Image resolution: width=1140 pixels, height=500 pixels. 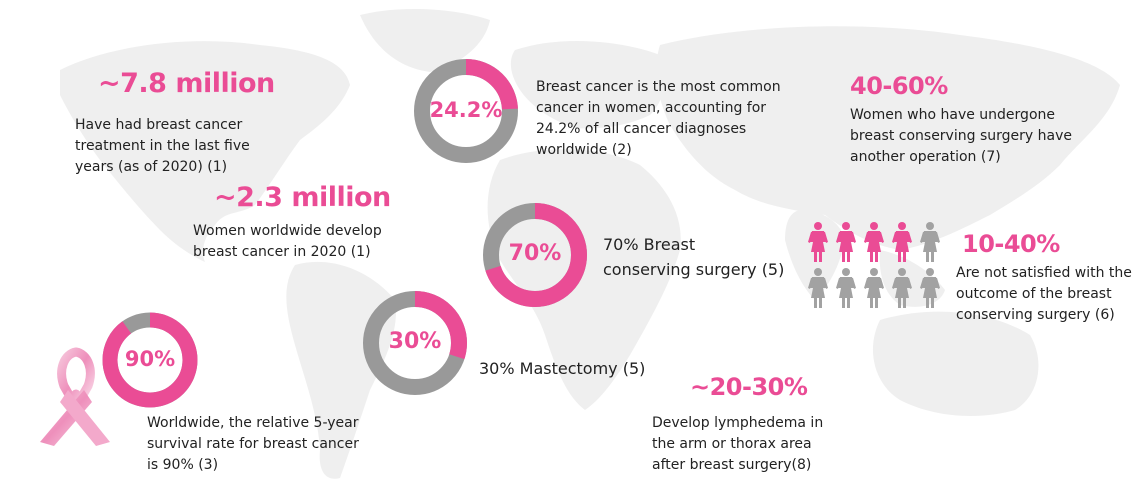 I want to click on donut-common-cancer-ring, so click(x=466, y=111).